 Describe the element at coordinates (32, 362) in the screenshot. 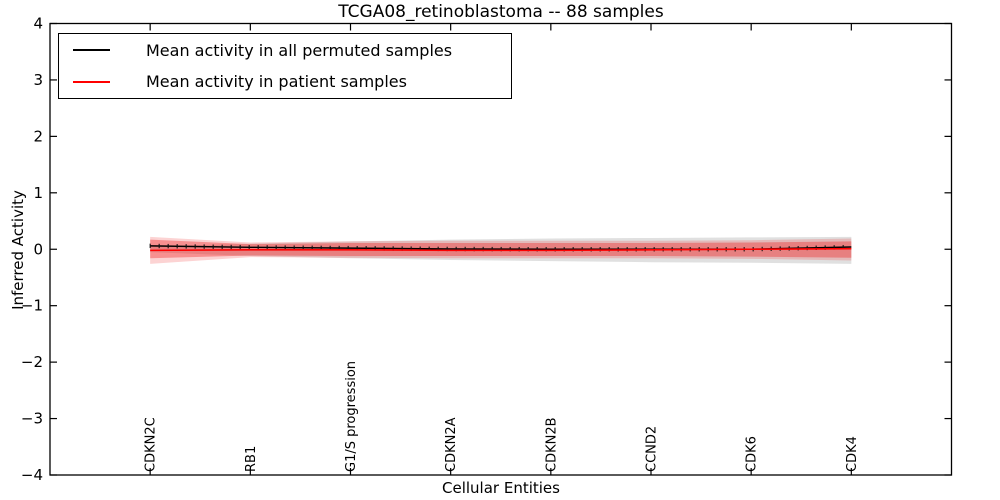

I see `y-tick-label: −2` at that location.